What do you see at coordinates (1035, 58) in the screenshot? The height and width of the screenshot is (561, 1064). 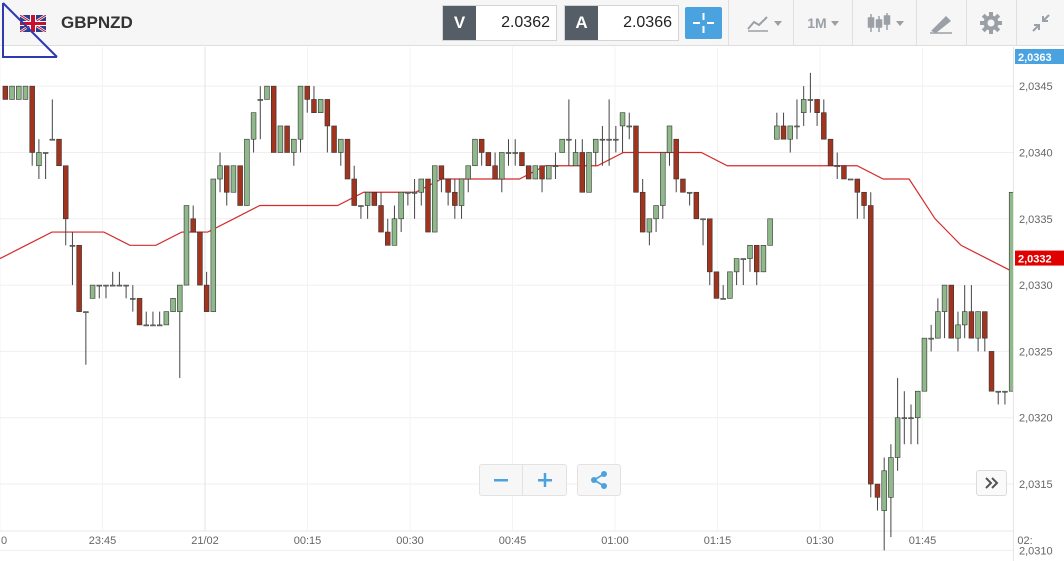 I see `top-price-label: 2,0363` at bounding box center [1035, 58].